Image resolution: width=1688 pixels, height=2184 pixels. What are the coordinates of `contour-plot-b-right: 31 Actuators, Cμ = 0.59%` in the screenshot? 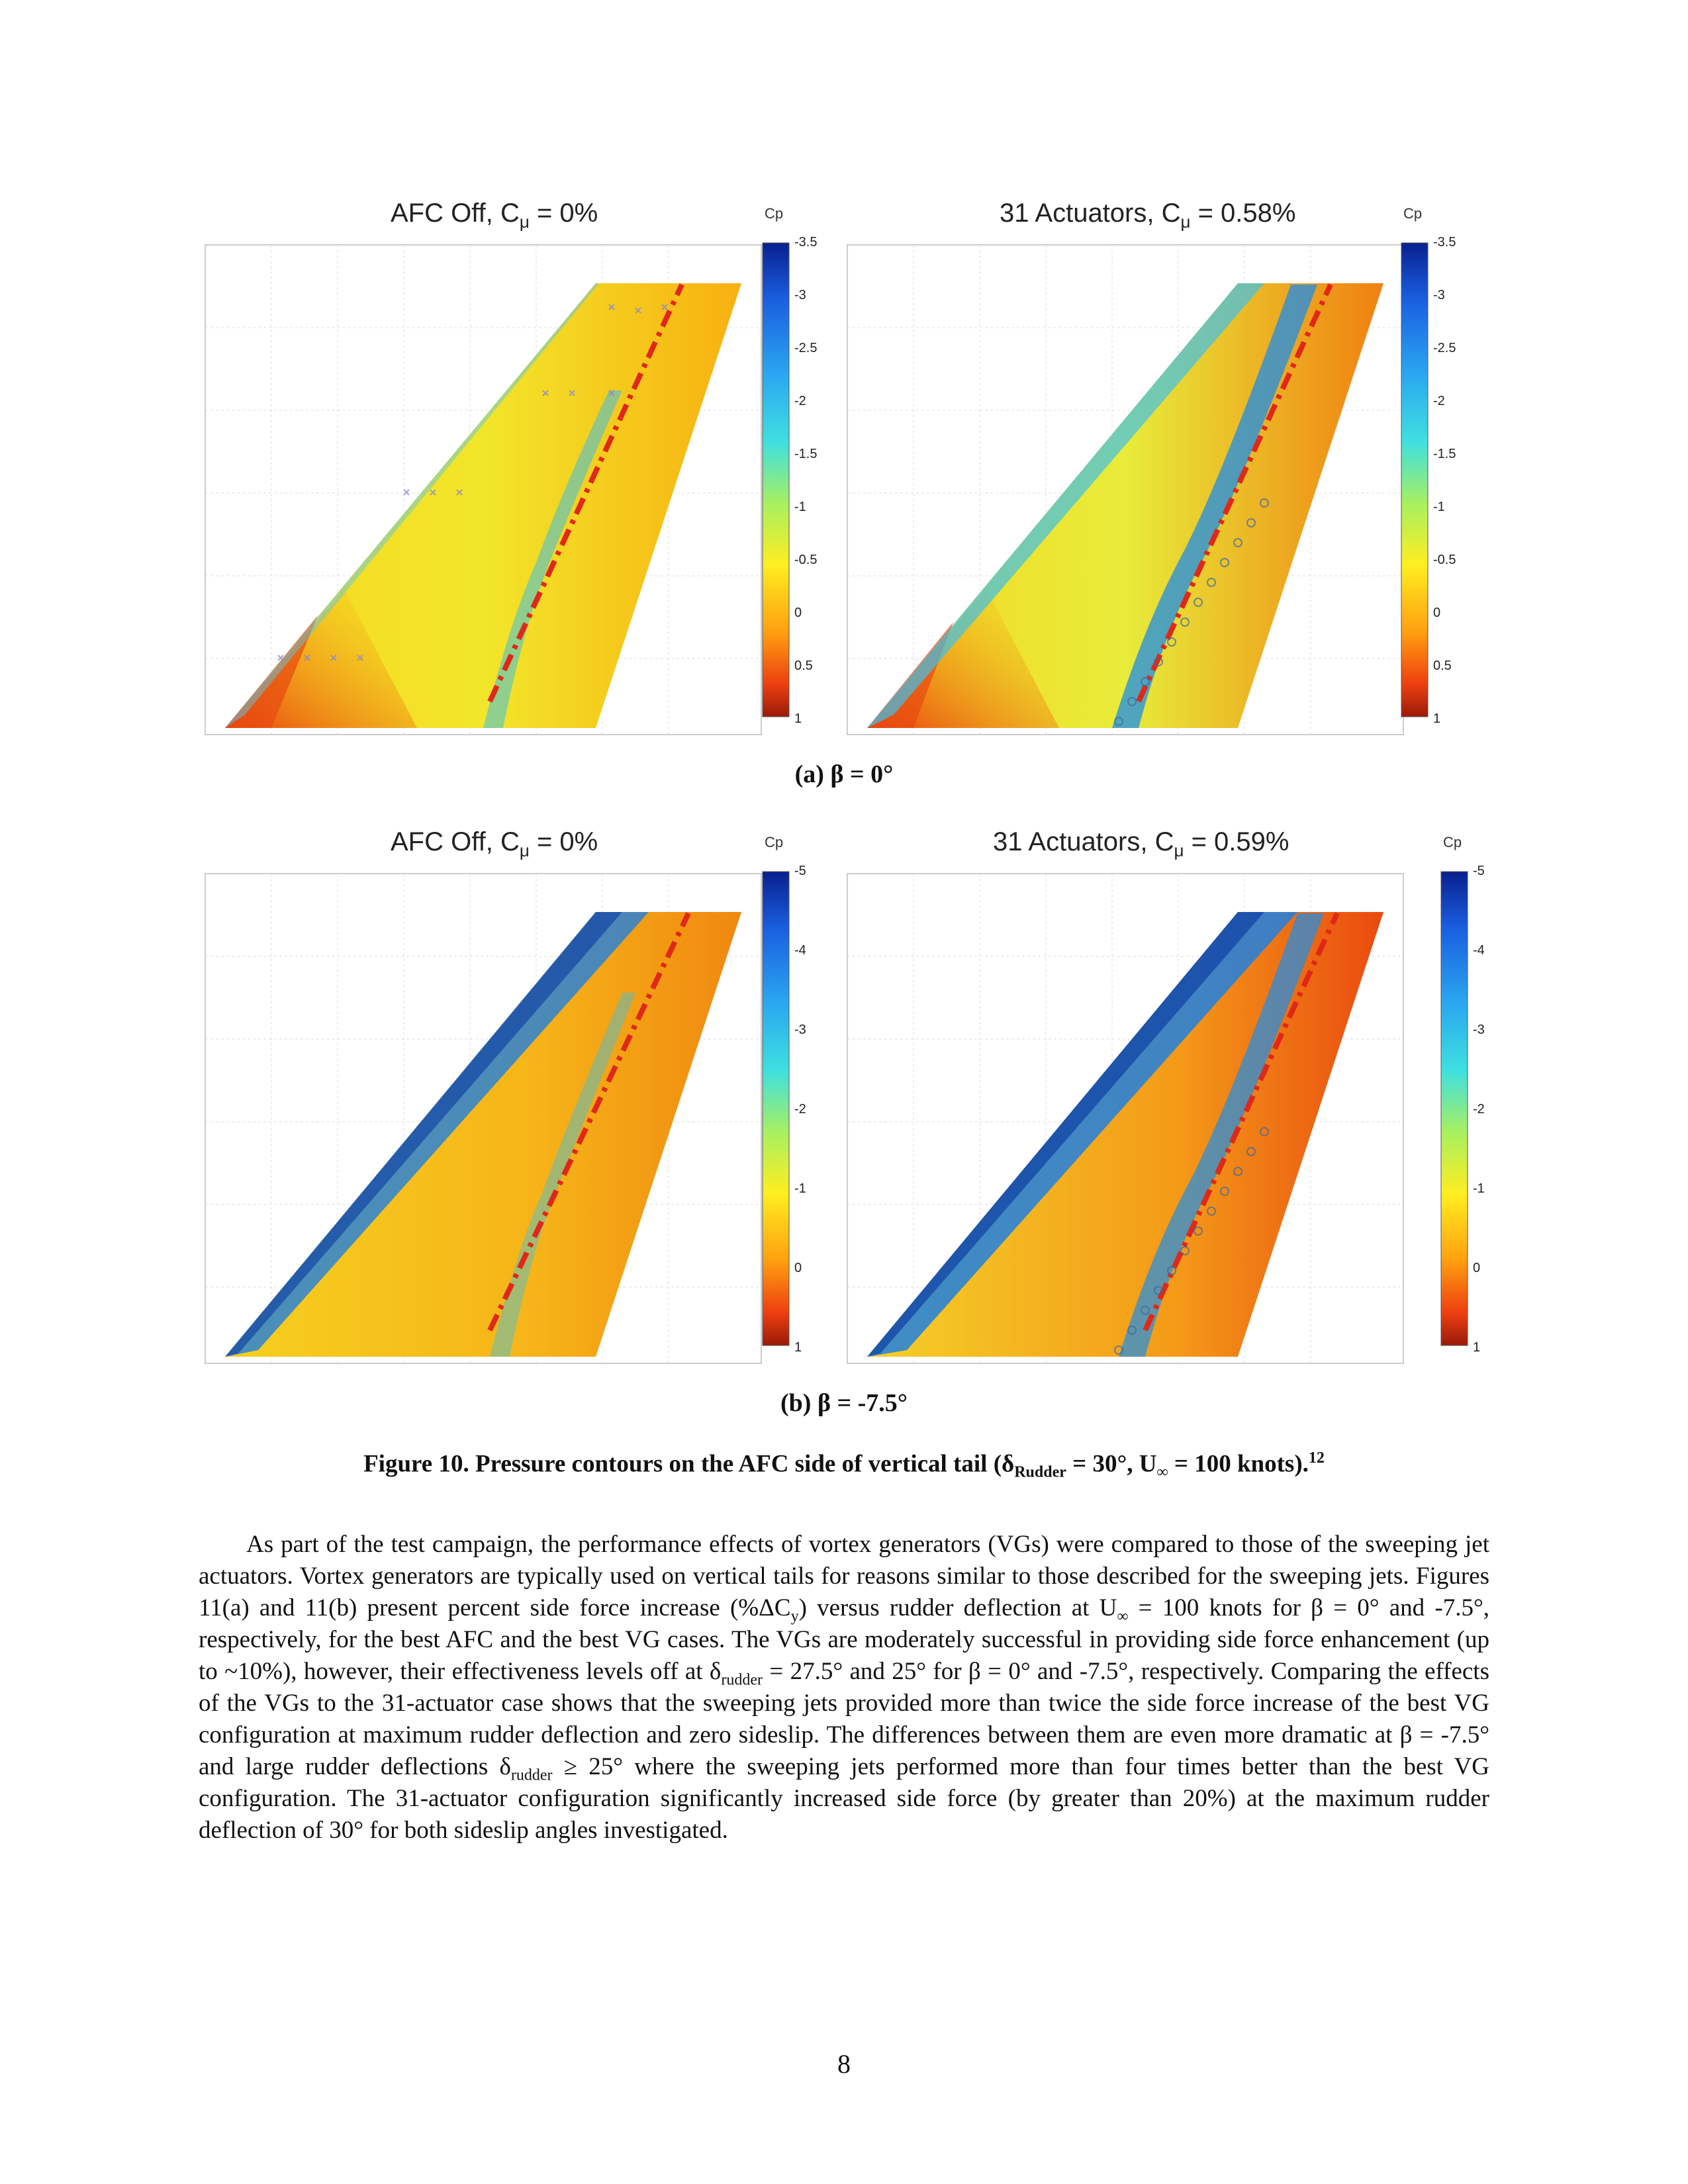 It's located at (1132, 1099).